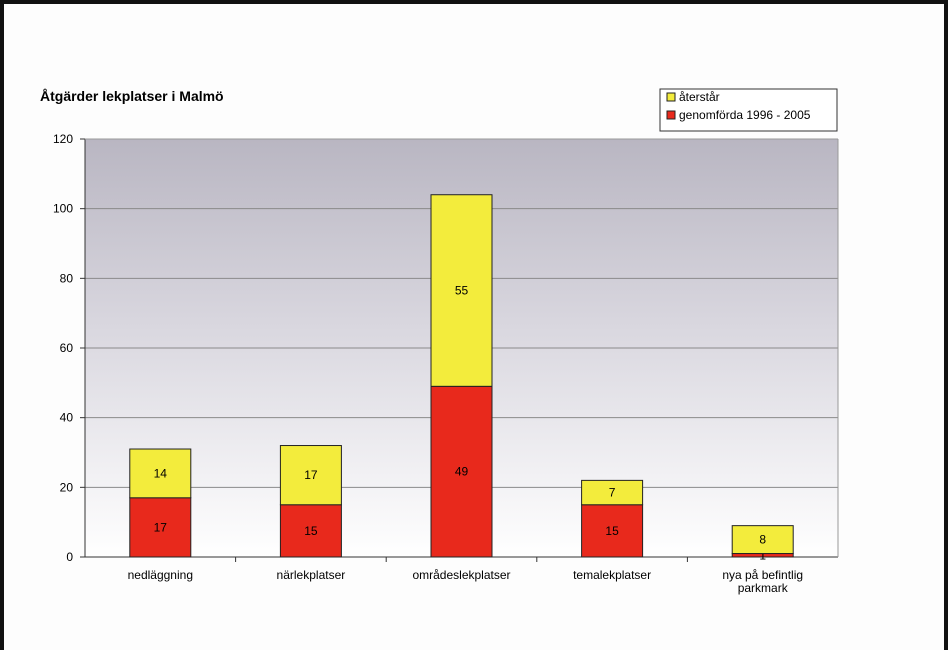 This screenshot has height=652, width=948. I want to click on x-tick-label: närlekplatser, so click(311, 575).